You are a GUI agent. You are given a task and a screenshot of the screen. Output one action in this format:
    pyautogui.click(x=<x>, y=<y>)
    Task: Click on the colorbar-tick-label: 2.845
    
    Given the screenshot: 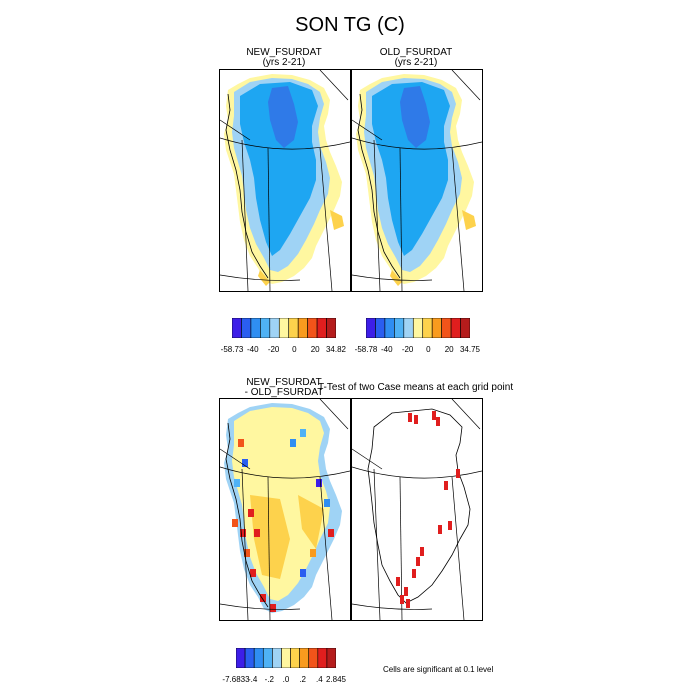 What is the action you would take?
    pyautogui.click(x=336, y=679)
    